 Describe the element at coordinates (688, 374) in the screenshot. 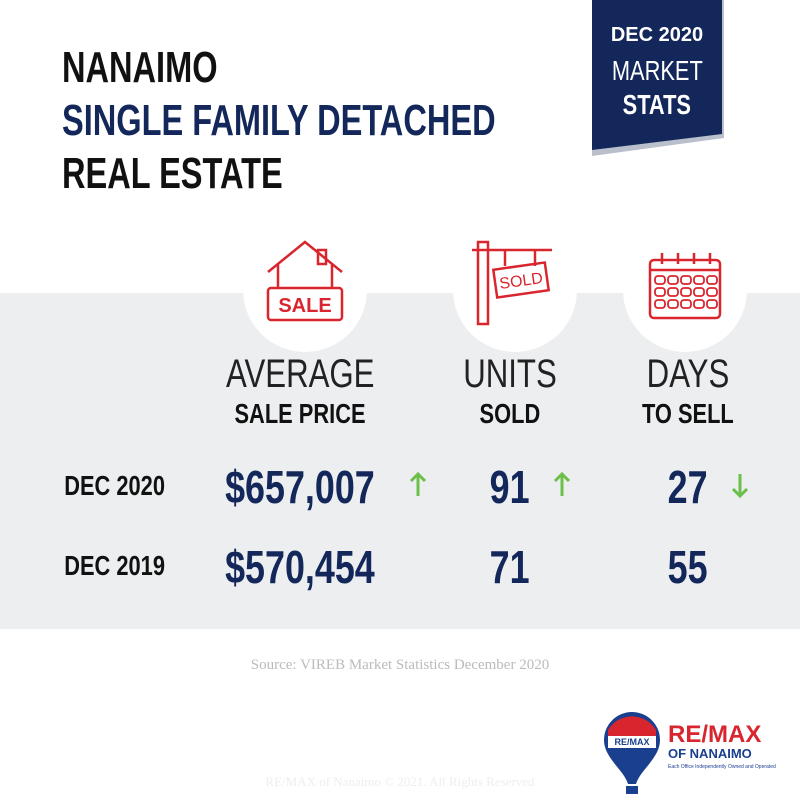

I see `column-top-text: DAYS` at that location.